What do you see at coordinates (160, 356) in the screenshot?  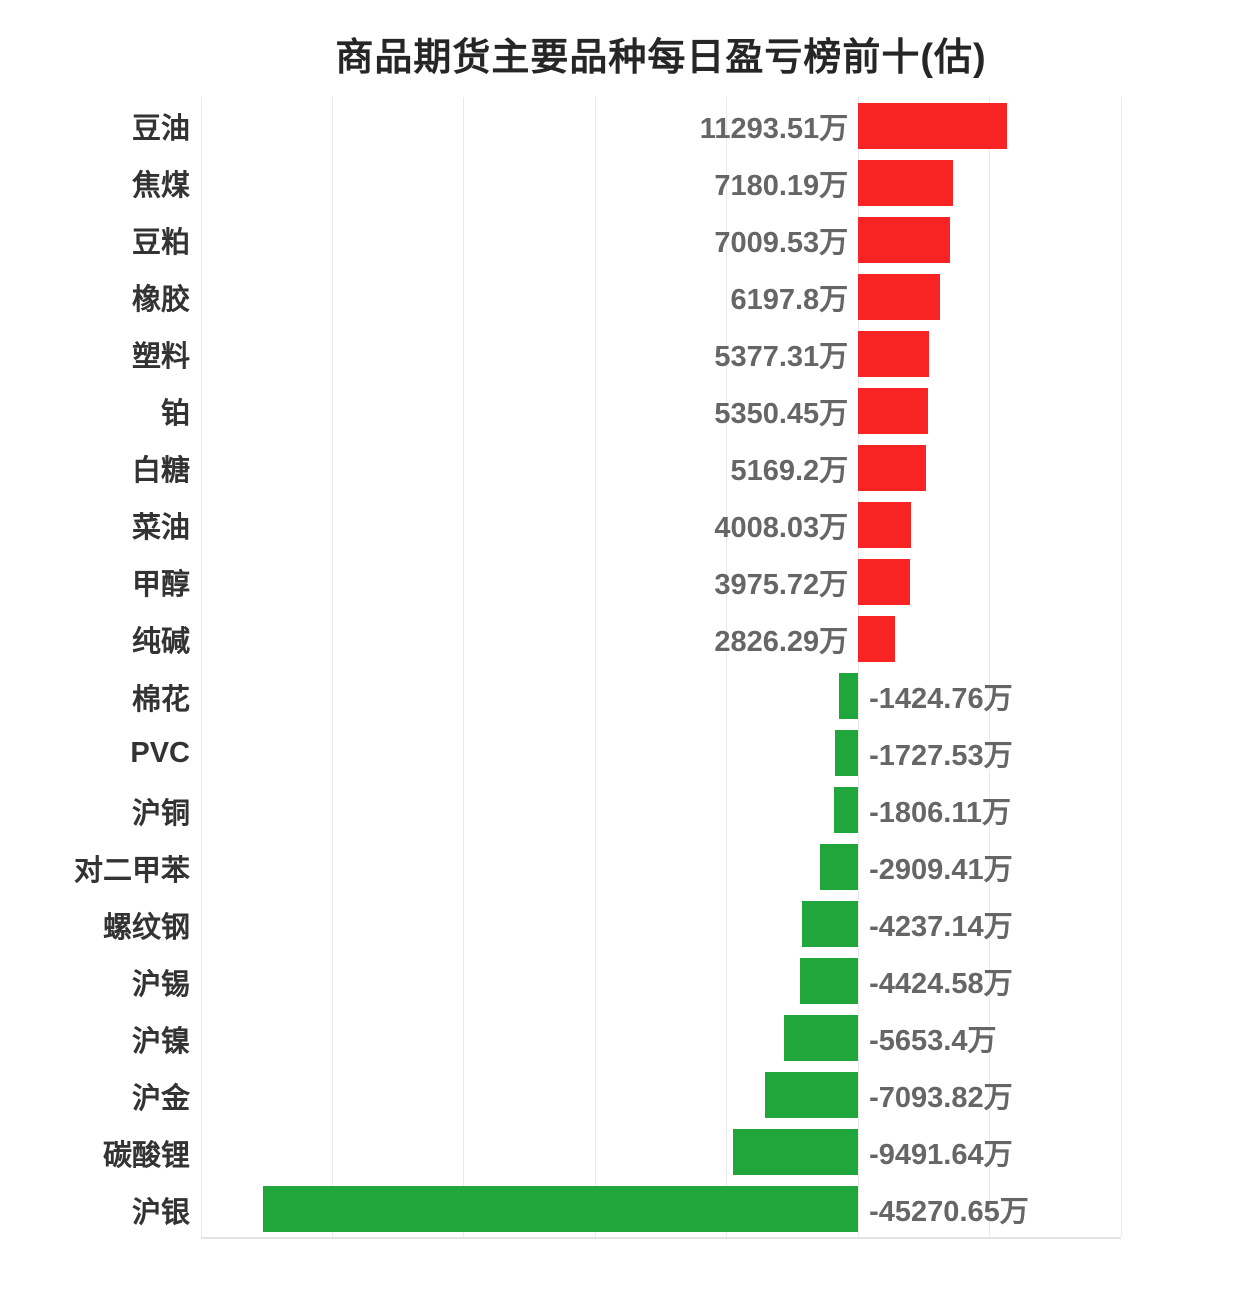 I see `category-label: 塑料` at bounding box center [160, 356].